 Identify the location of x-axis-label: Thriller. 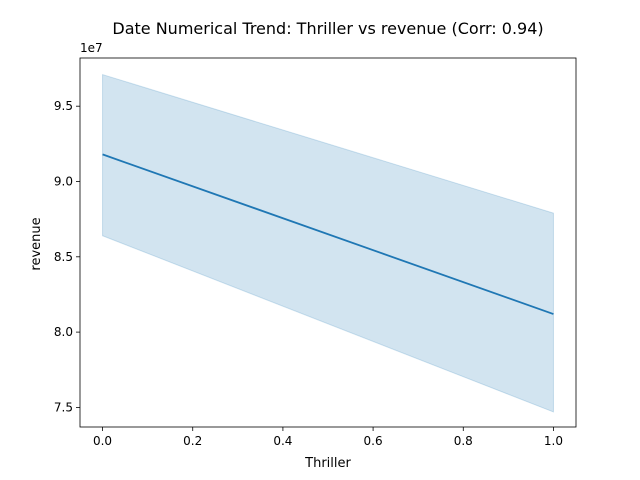
(327, 463).